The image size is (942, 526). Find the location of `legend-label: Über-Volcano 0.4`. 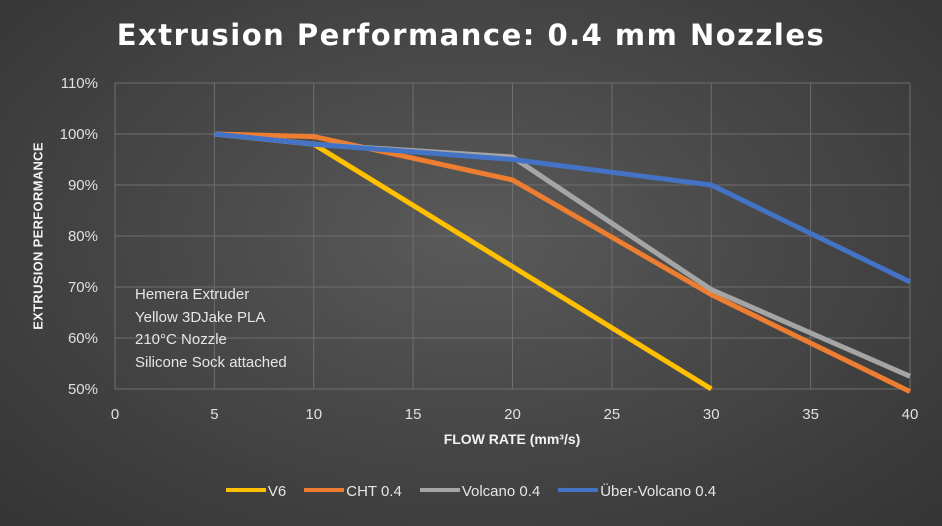

legend-label: Über-Volcano 0.4 is located at coordinates (658, 491).